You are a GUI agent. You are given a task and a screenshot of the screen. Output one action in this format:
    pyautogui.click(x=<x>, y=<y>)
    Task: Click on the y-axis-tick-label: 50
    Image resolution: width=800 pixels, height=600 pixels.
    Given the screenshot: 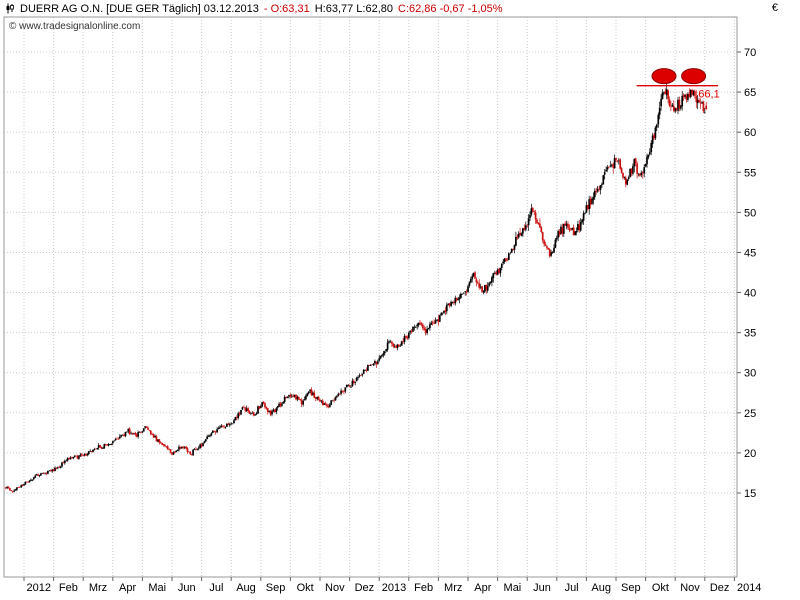 What is the action you would take?
    pyautogui.click(x=750, y=213)
    